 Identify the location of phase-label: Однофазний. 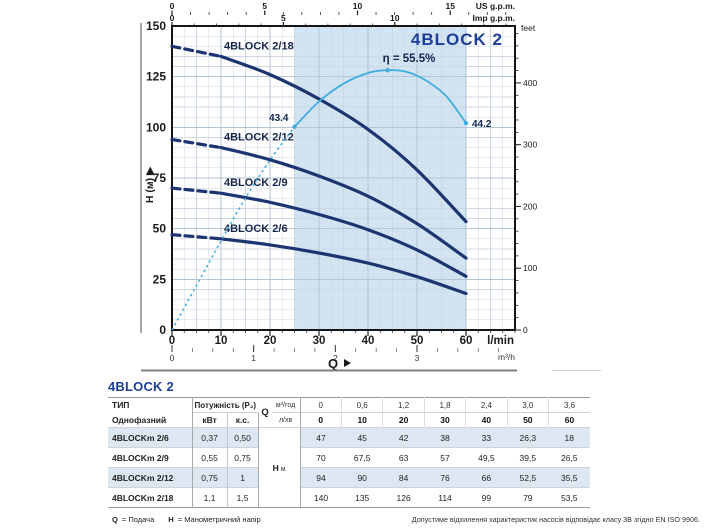
(139, 420).